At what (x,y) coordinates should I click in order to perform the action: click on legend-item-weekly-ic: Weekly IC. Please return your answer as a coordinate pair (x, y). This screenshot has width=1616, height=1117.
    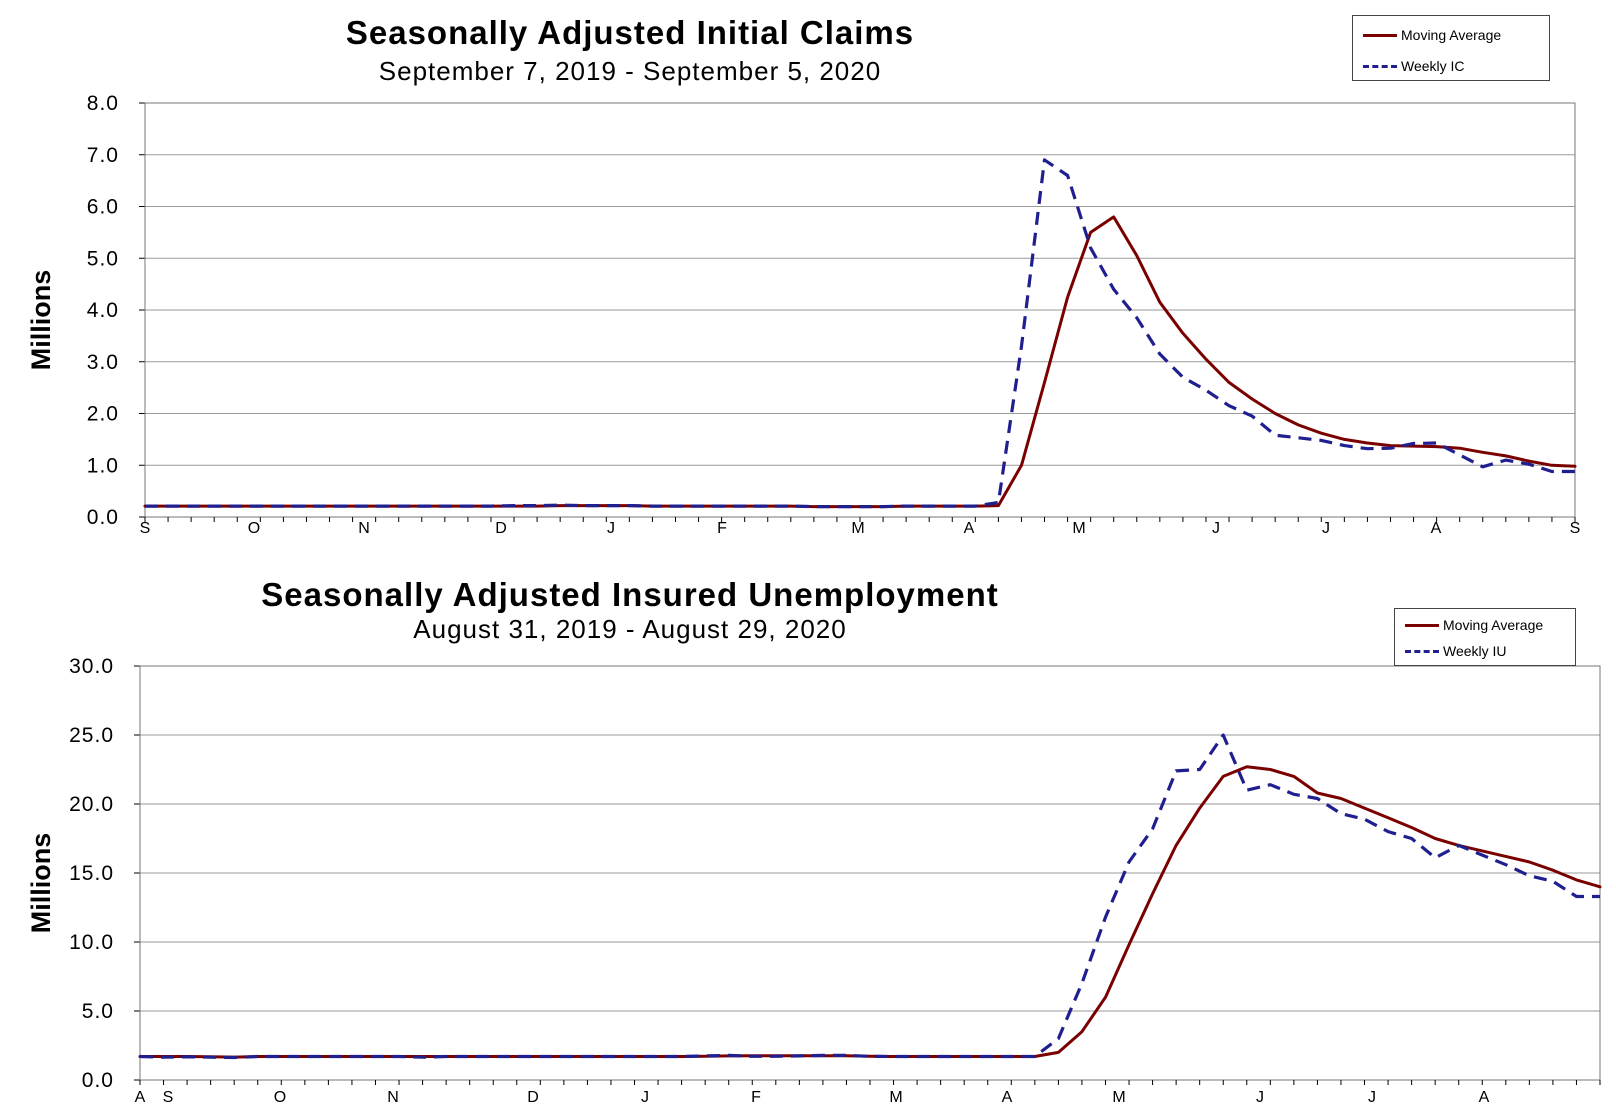
    Looking at the image, I should click on (1409, 66).